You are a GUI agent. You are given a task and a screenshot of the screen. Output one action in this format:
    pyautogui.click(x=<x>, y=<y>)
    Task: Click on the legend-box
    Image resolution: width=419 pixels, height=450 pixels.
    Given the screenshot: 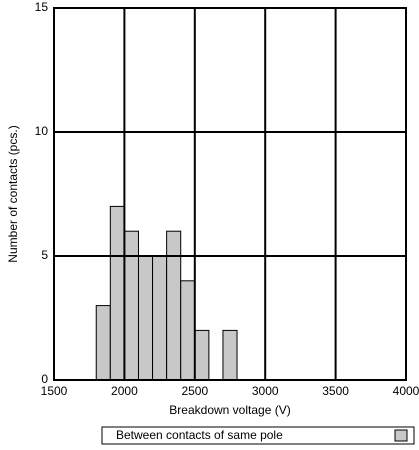 What is the action you would take?
    pyautogui.click(x=258, y=435)
    